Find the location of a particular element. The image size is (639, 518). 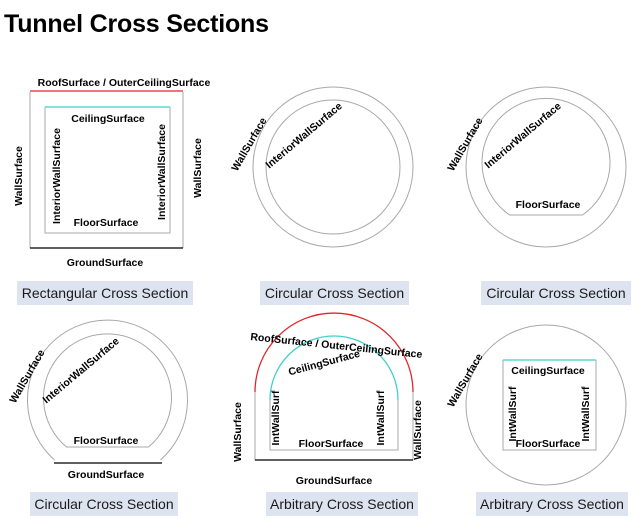

caption-circular-1: Circular Cross Section is located at coordinates (334, 293).